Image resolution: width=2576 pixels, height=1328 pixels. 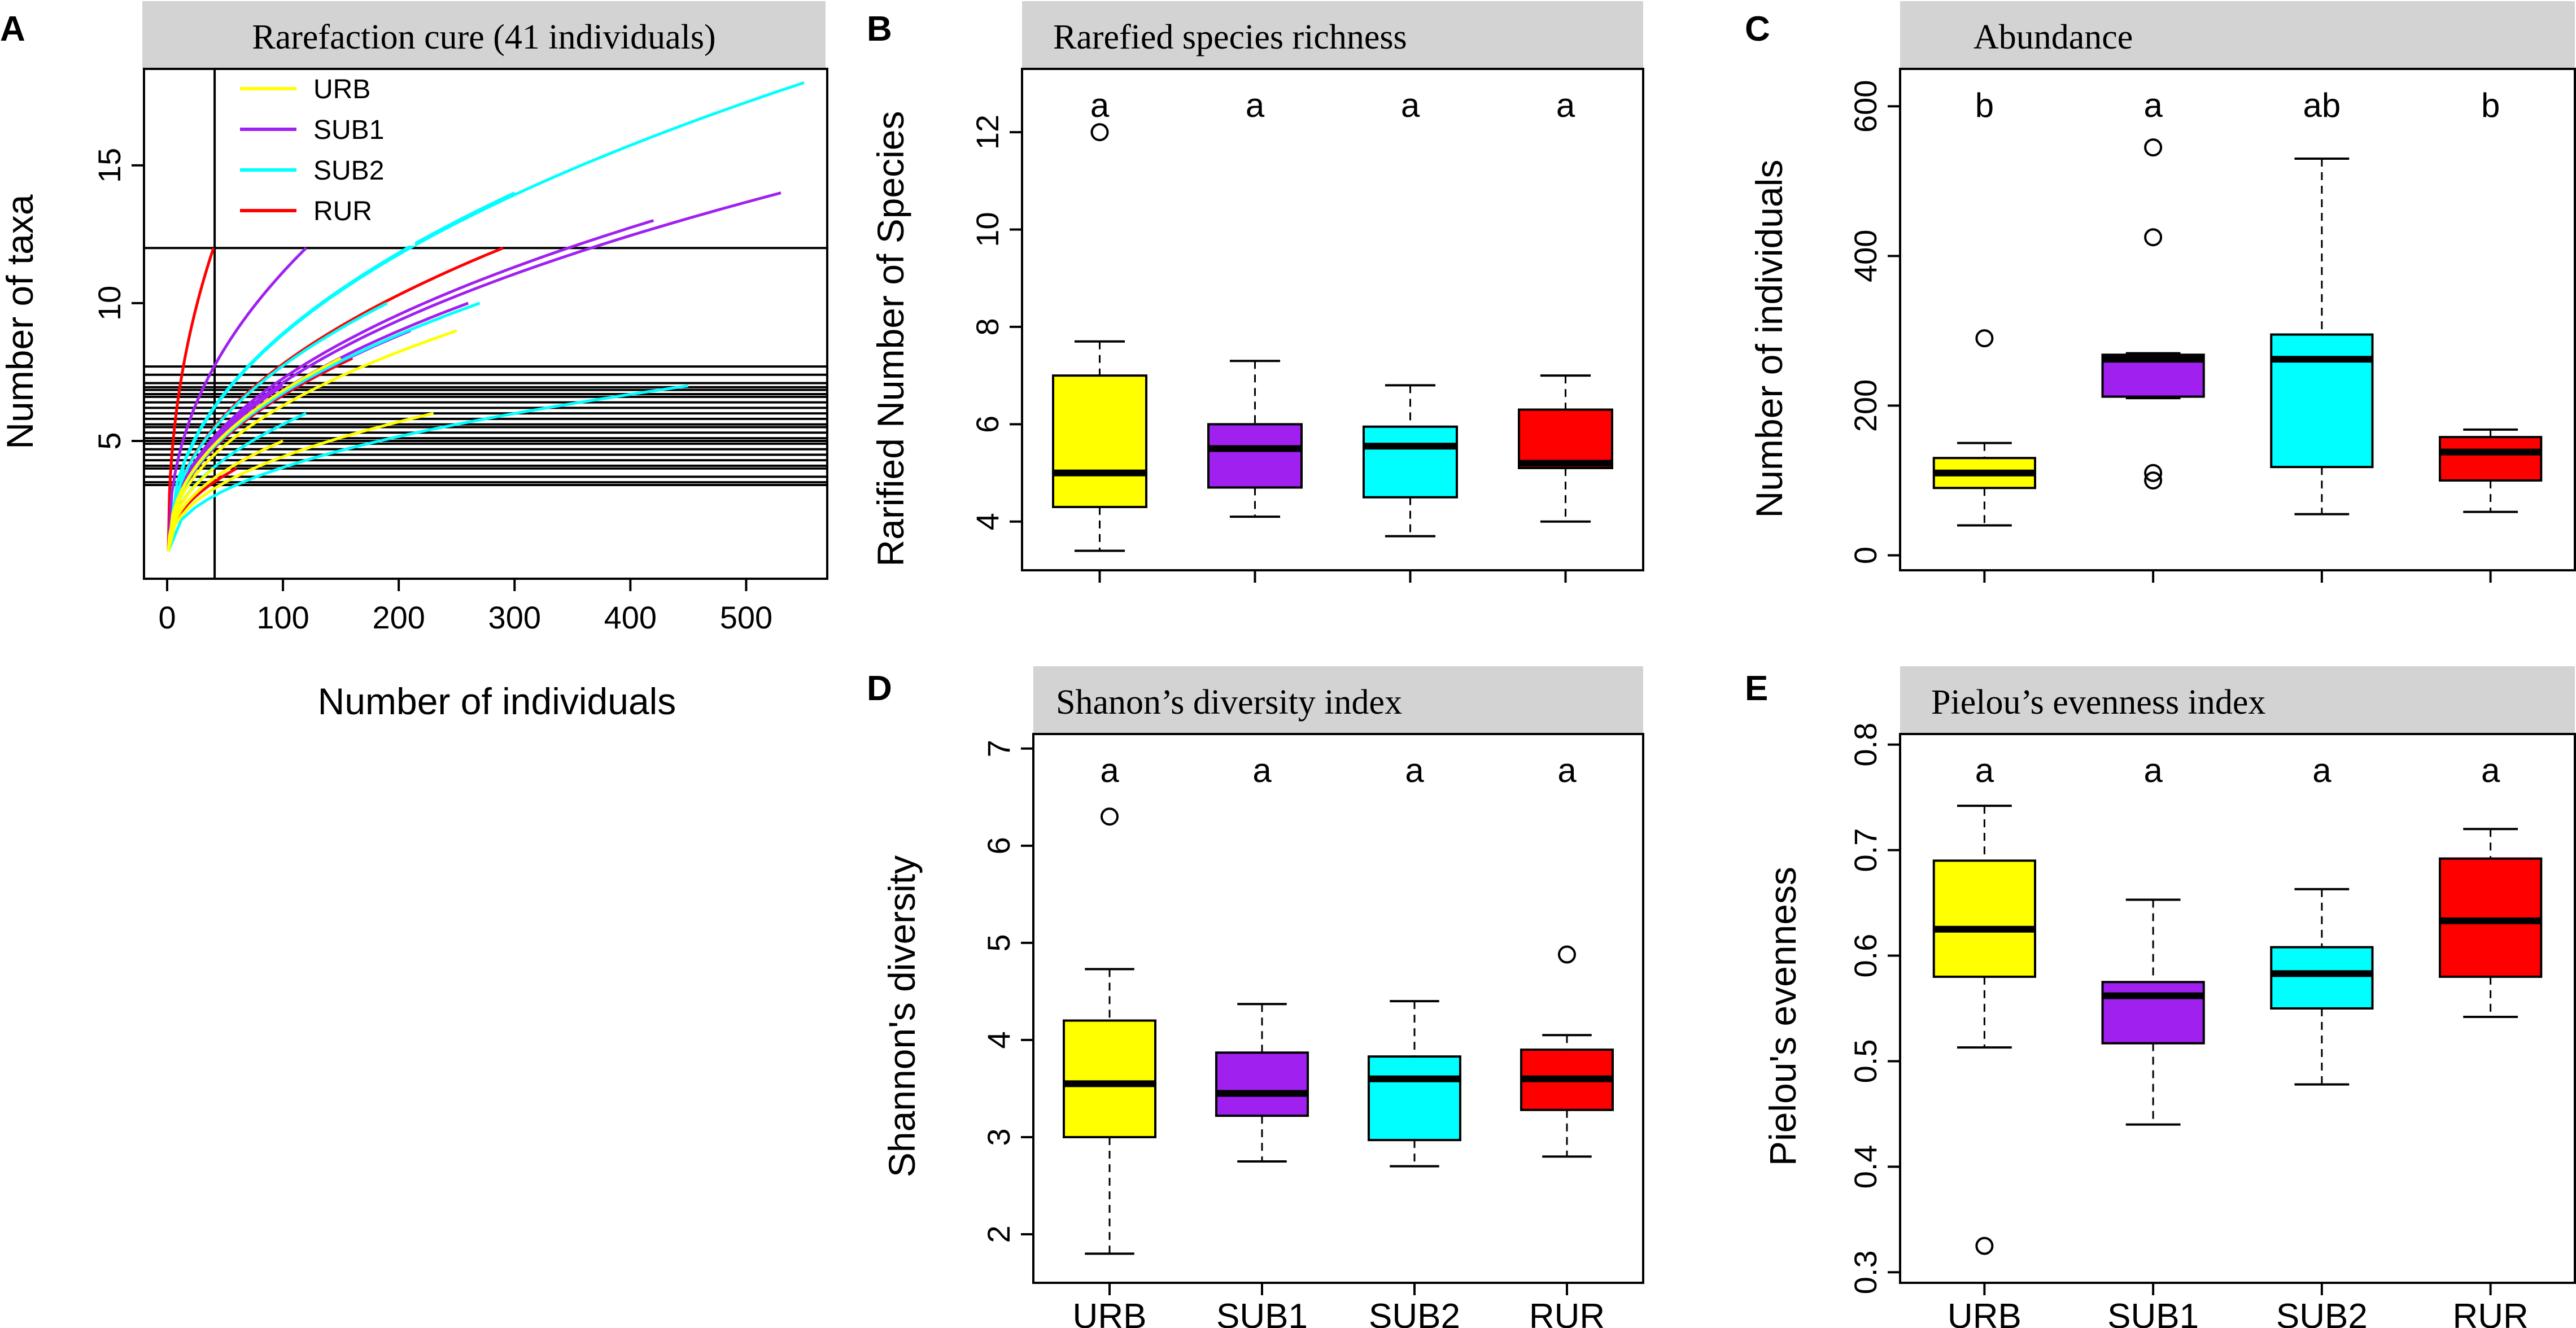 What do you see at coordinates (880, 688) in the screenshot?
I see `panel-d-letter: D` at bounding box center [880, 688].